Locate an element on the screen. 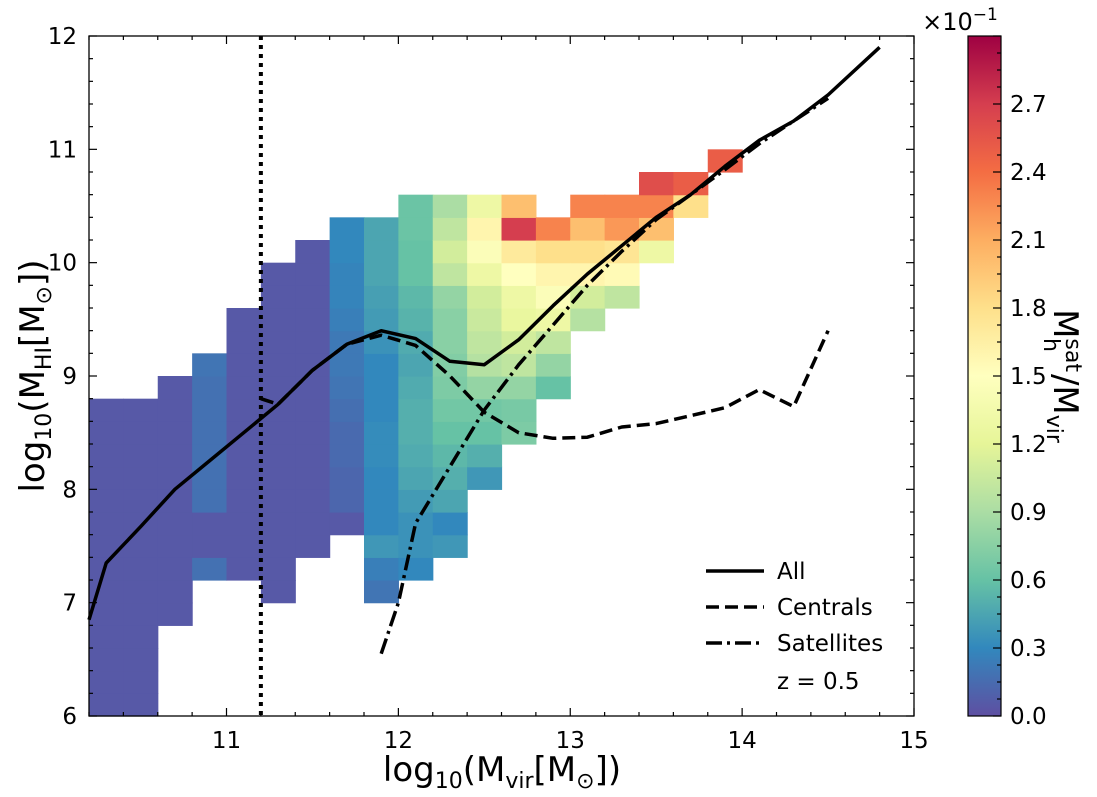  colorbar-multiplier: ×10⁻¹ is located at coordinates (960, 20).